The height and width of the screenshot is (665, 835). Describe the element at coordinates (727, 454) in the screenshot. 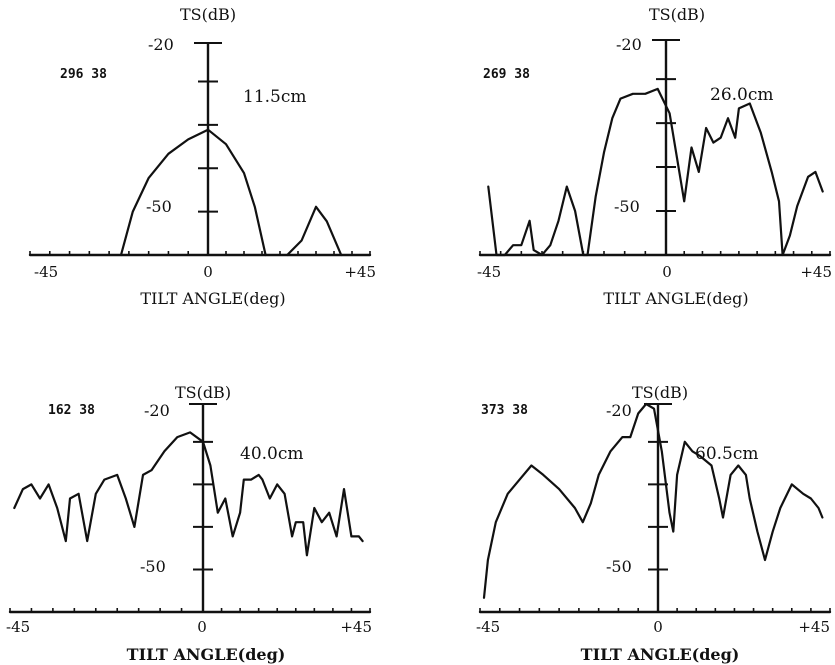

I see `size-label: 60.5cm` at that location.